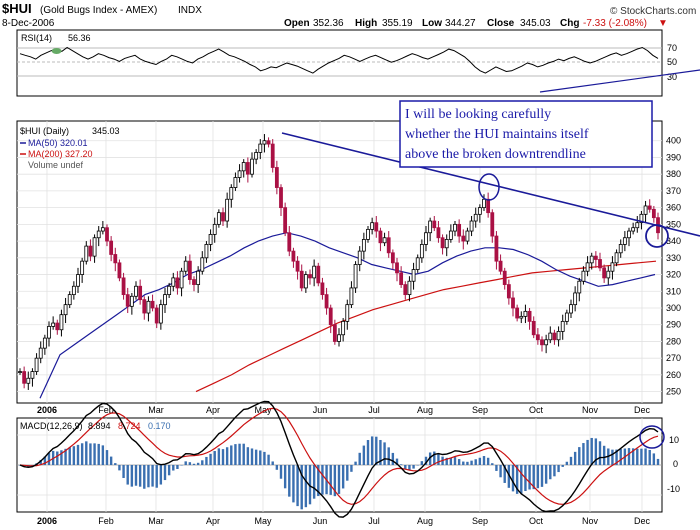 The width and height of the screenshot is (700, 530). What do you see at coordinates (480, 410) in the screenshot?
I see `month-label: Sep` at bounding box center [480, 410].